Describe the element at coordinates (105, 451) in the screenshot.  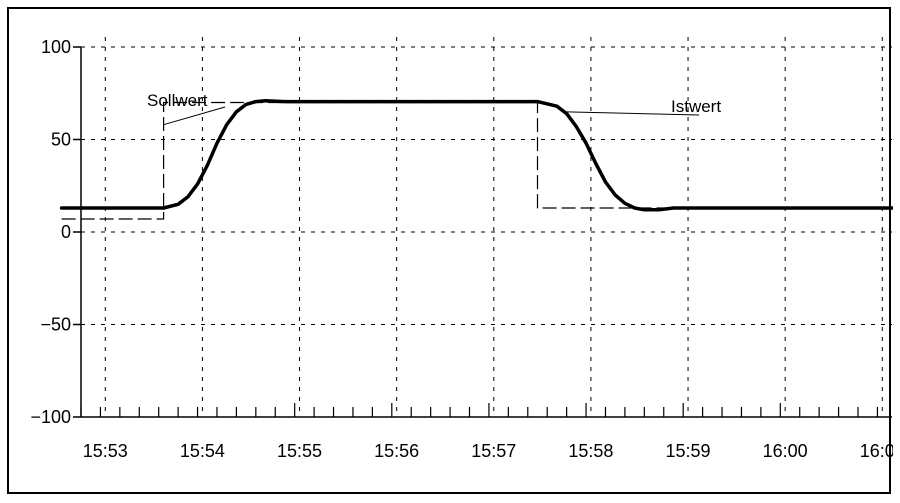
I see `x-tick-label: 15:53` at that location.